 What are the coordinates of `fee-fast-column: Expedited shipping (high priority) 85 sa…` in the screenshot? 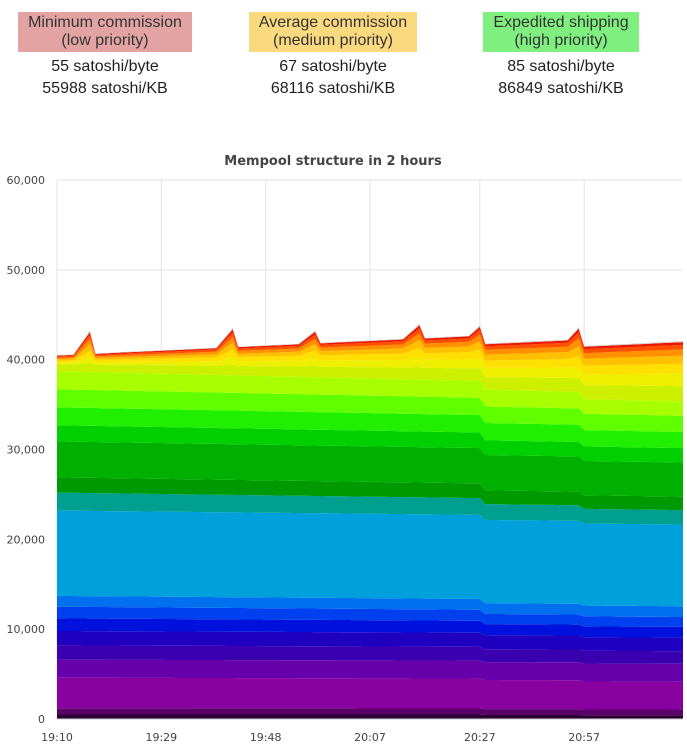 It's located at (561, 56).